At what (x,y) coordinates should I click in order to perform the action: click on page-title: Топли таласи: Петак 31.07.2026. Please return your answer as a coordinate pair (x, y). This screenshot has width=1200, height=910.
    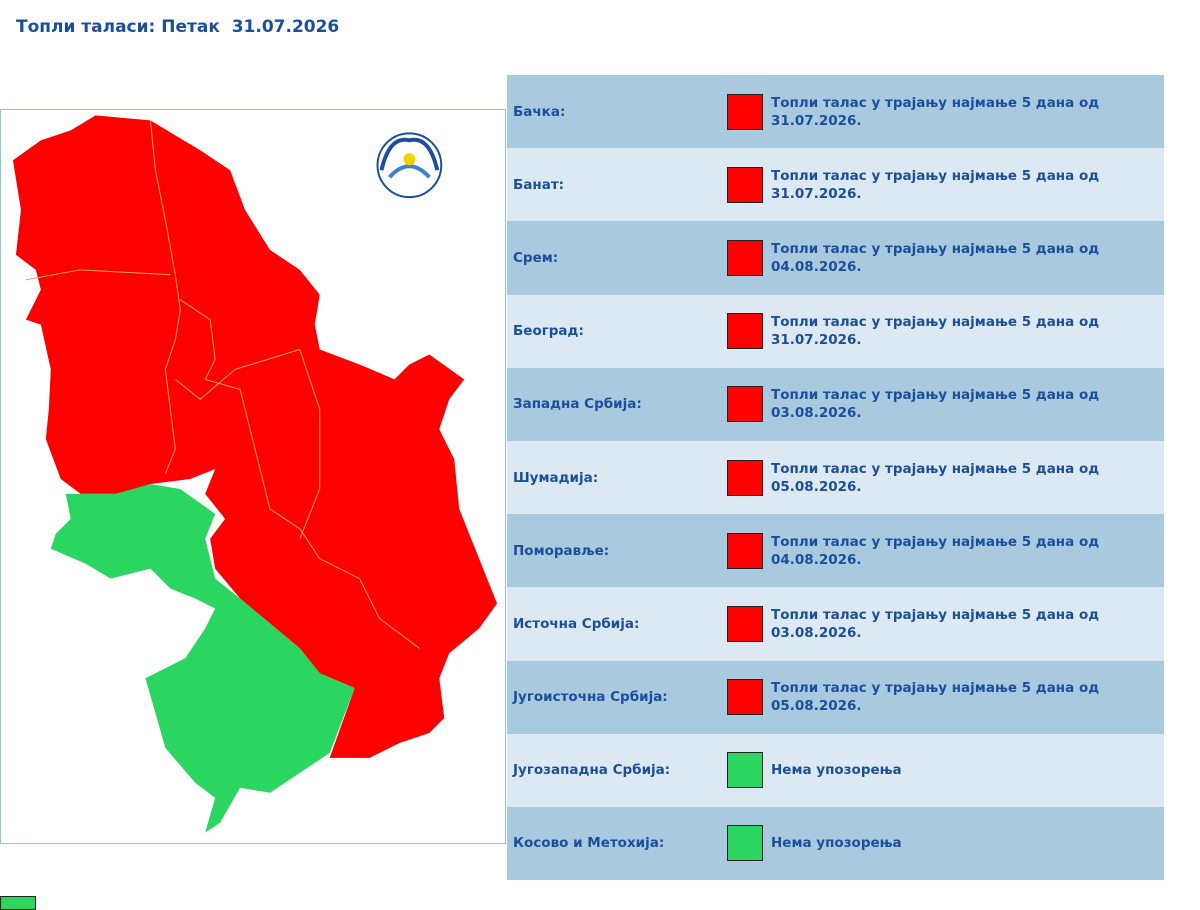
    Looking at the image, I should click on (178, 27).